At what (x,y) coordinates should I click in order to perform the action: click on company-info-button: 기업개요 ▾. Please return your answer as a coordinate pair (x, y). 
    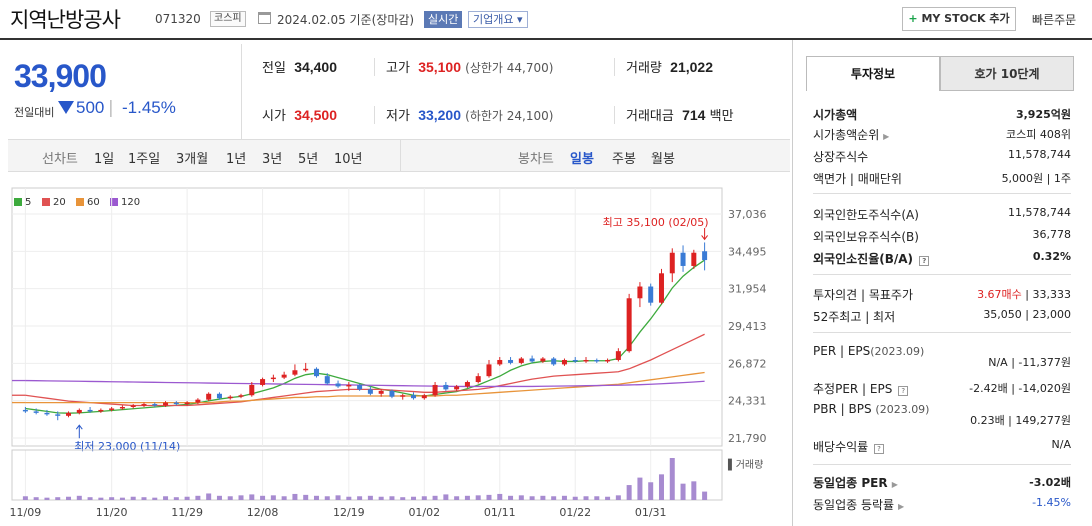
    Looking at the image, I should click on (498, 19).